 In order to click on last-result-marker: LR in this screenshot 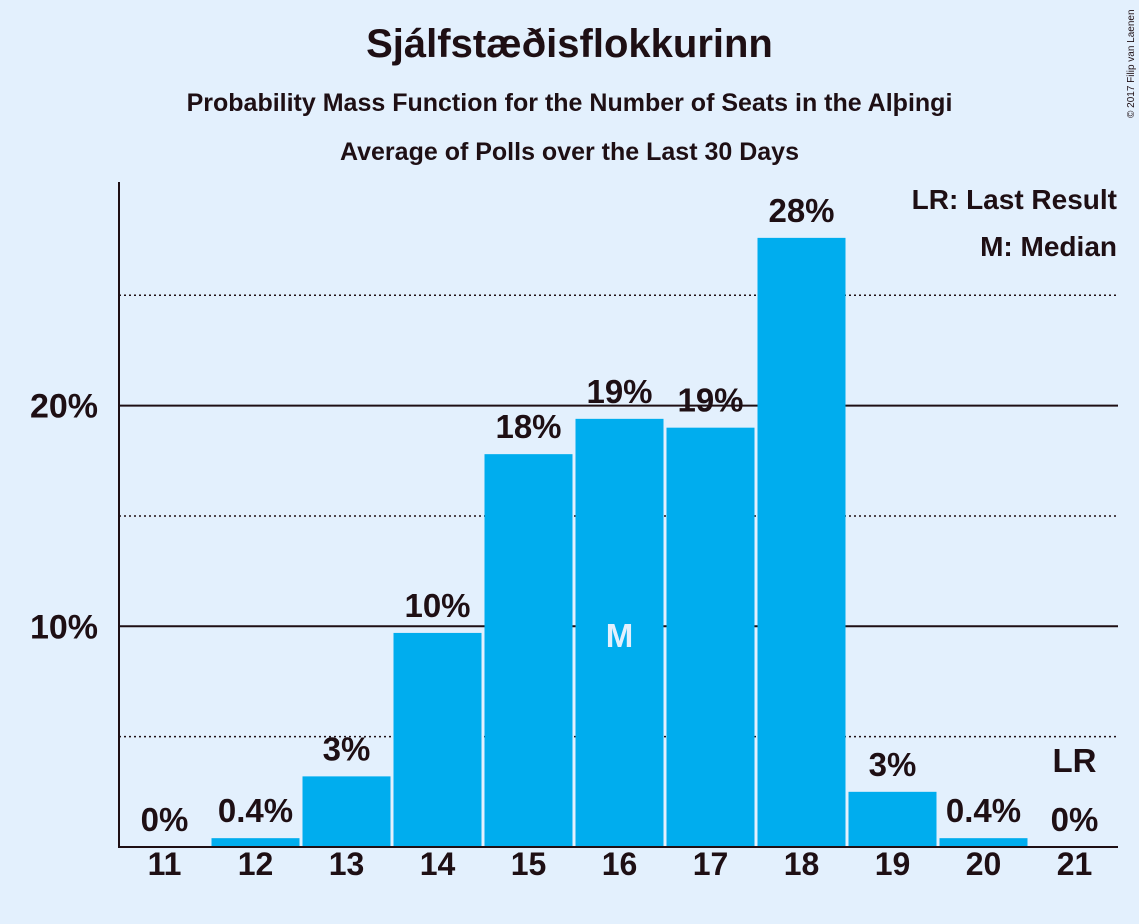, I will do `click(1075, 760)`.